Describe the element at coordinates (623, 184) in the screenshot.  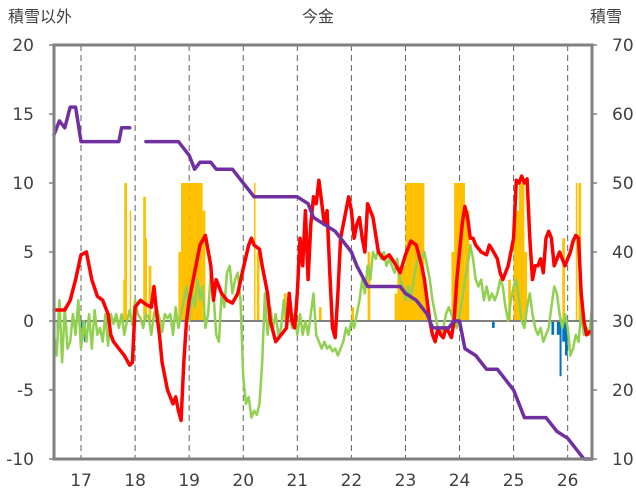
I see `right-tick-label-2: 50` at that location.